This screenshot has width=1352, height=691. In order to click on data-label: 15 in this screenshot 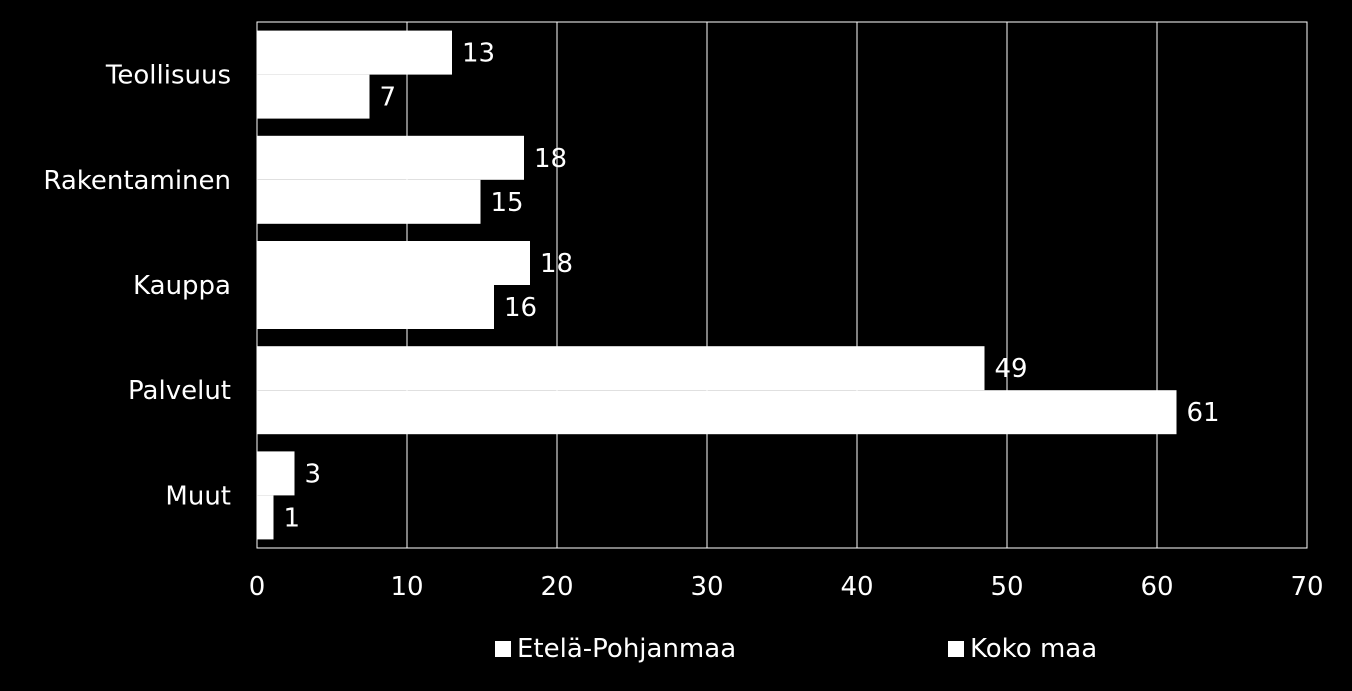, I will do `click(507, 203)`.